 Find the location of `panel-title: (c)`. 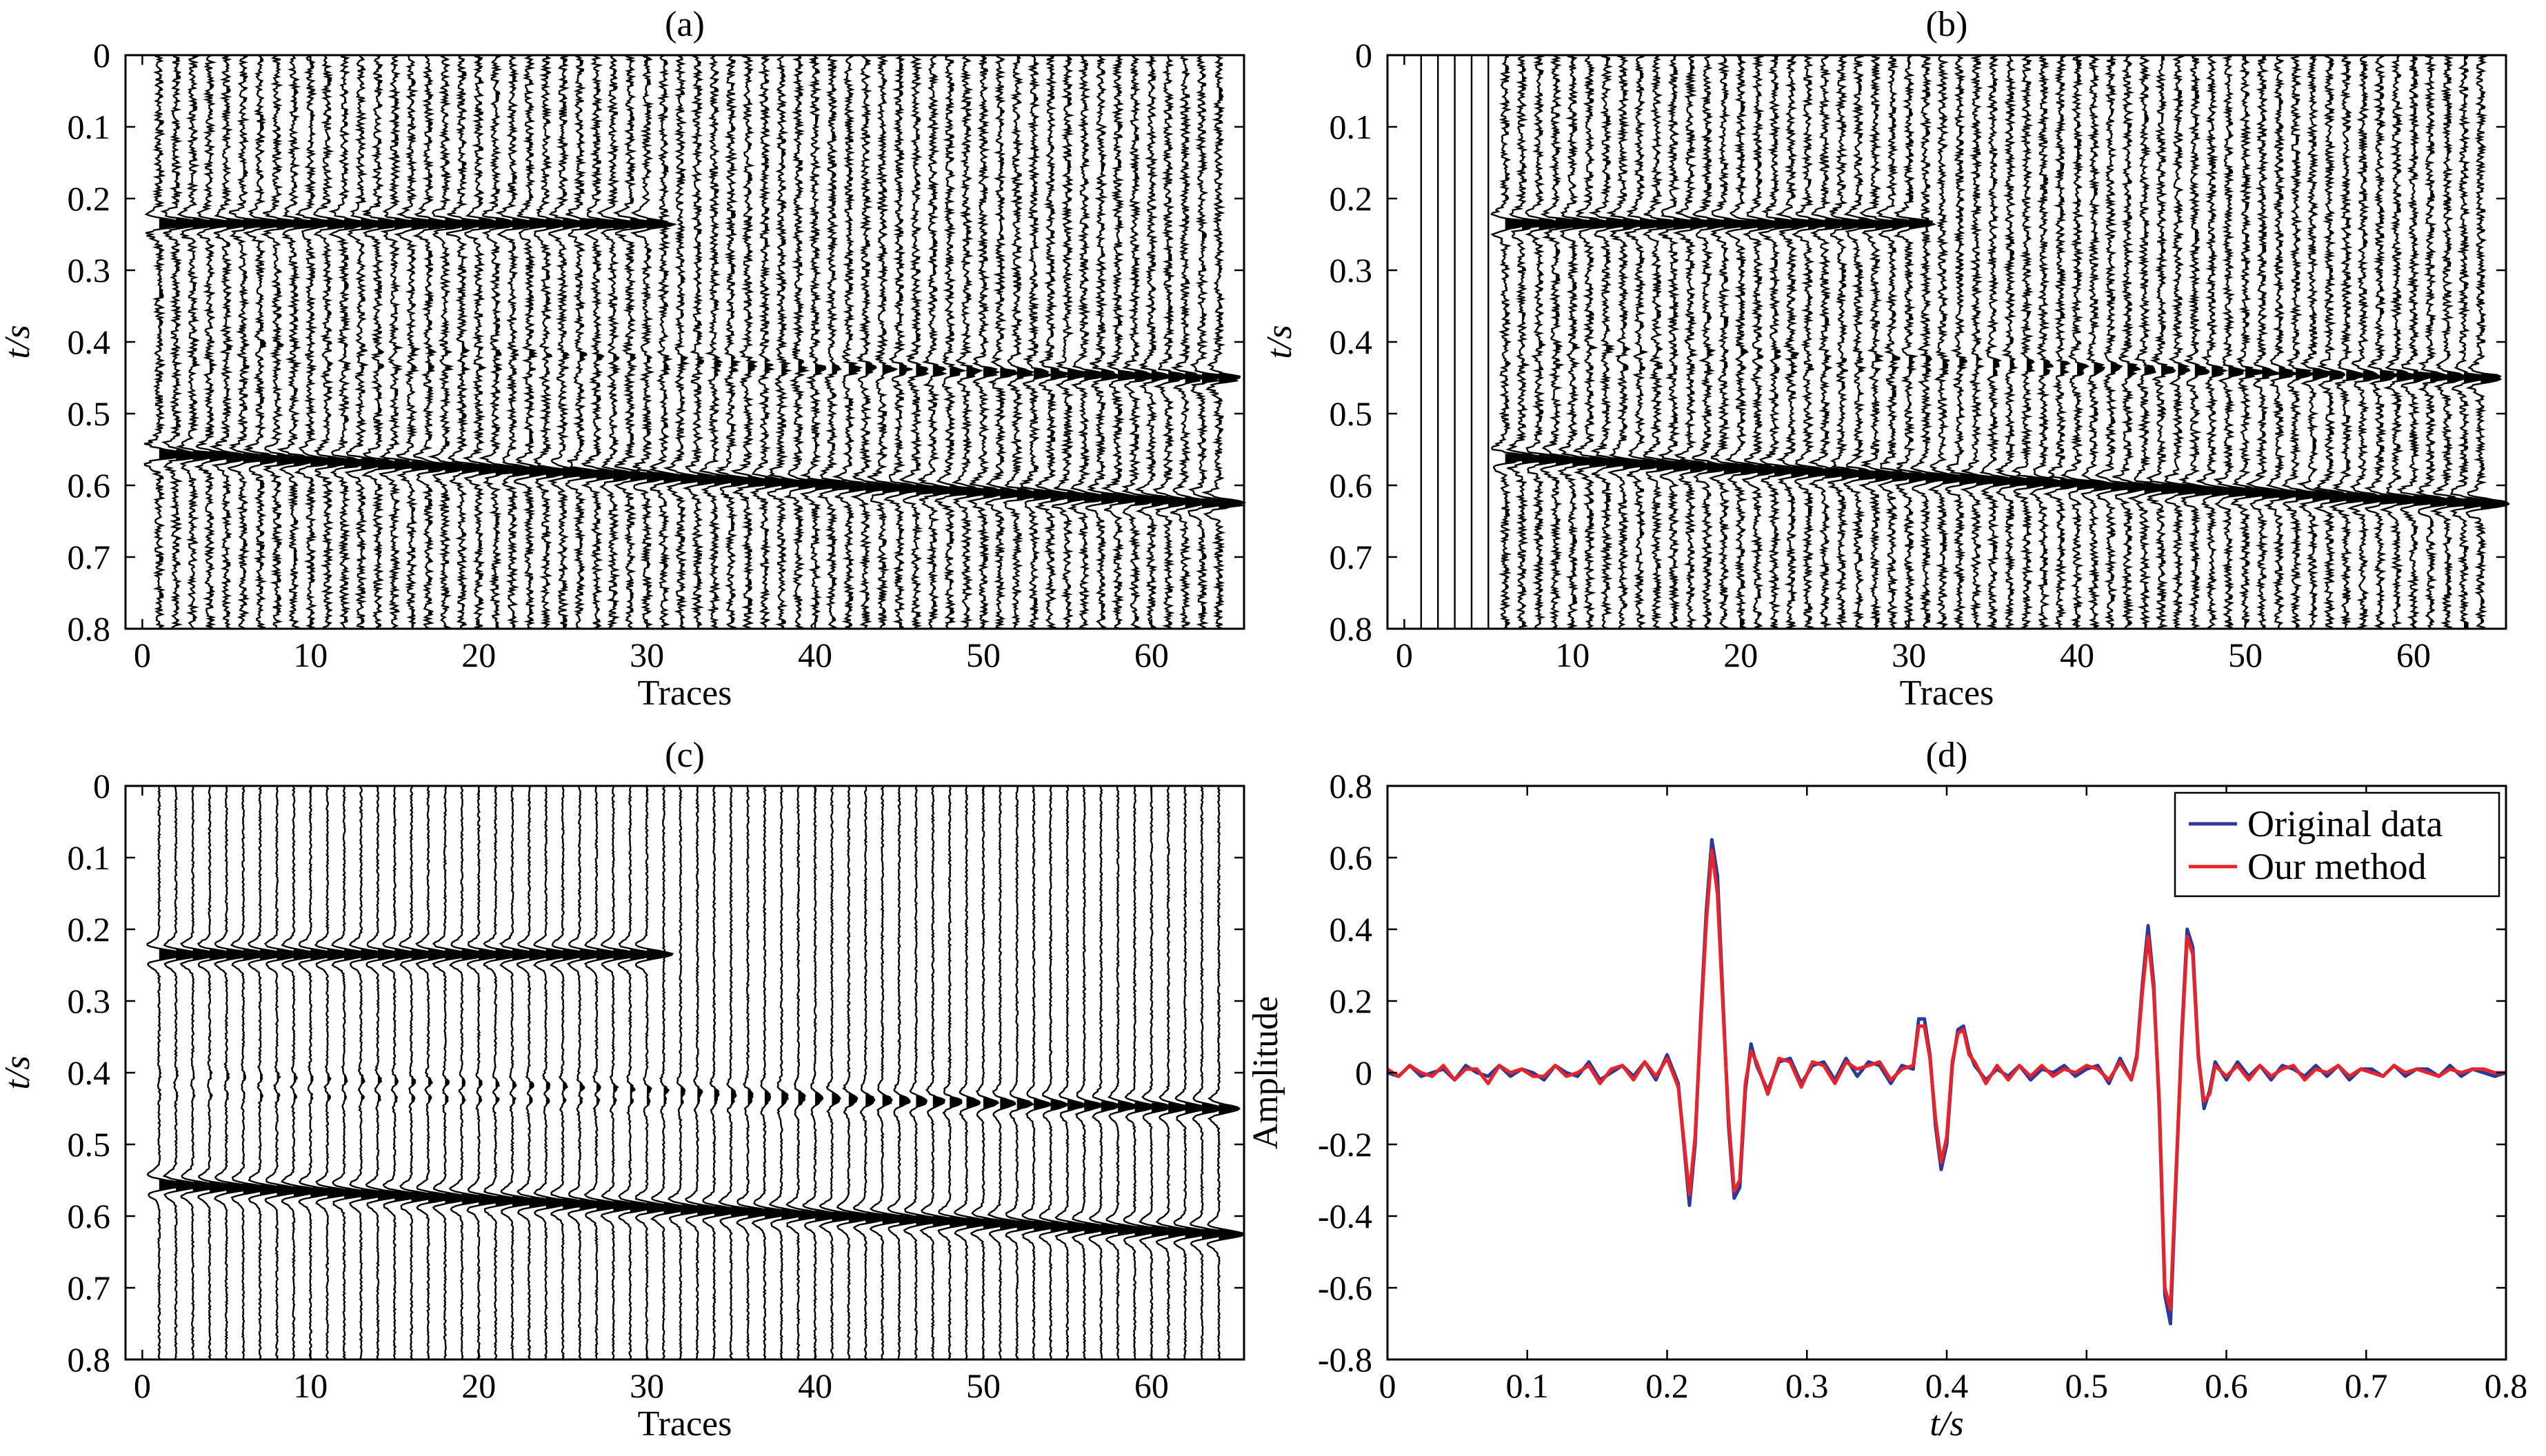

panel-title: (c) is located at coordinates (685, 756).